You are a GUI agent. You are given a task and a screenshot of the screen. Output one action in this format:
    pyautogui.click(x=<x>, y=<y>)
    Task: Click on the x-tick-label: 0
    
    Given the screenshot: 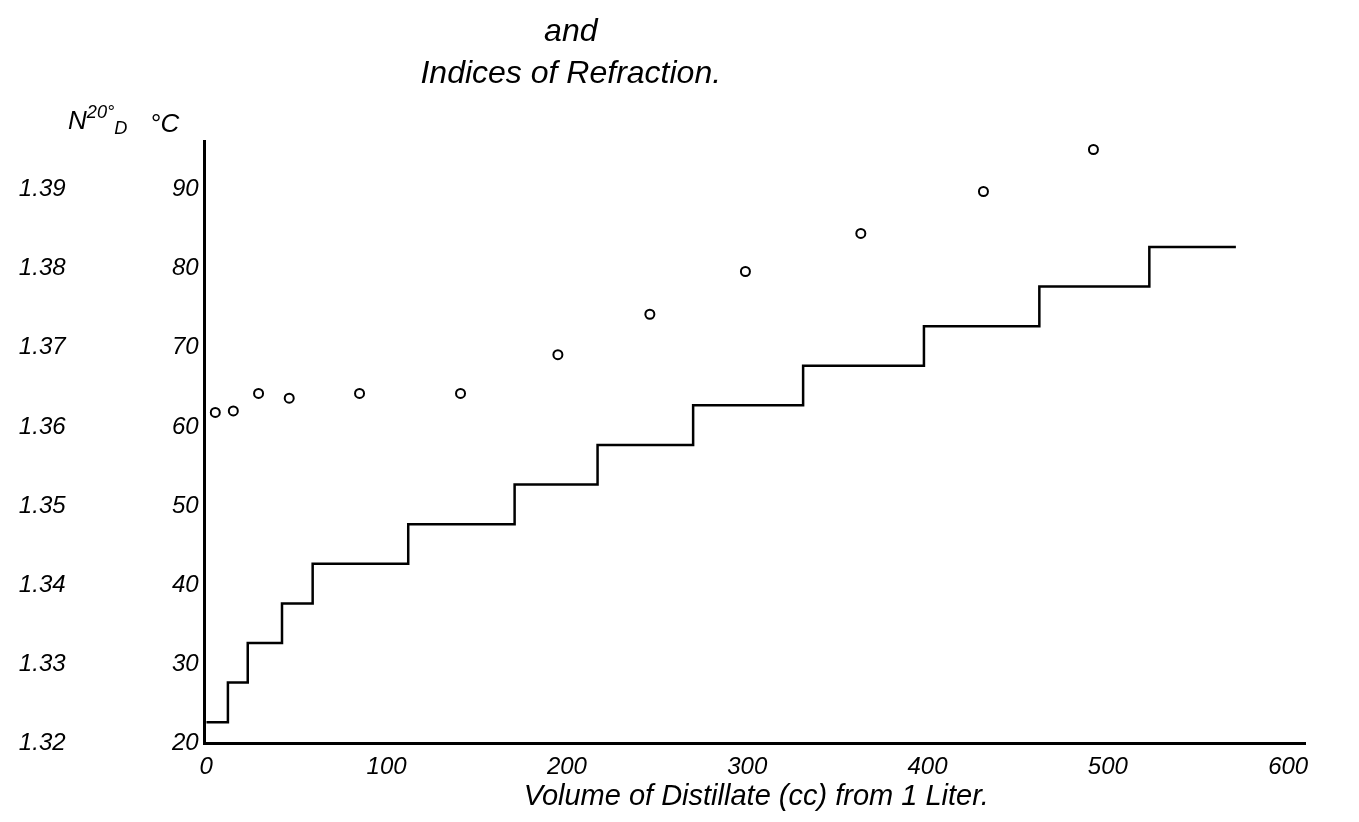 What is the action you would take?
    pyautogui.click(x=206, y=765)
    